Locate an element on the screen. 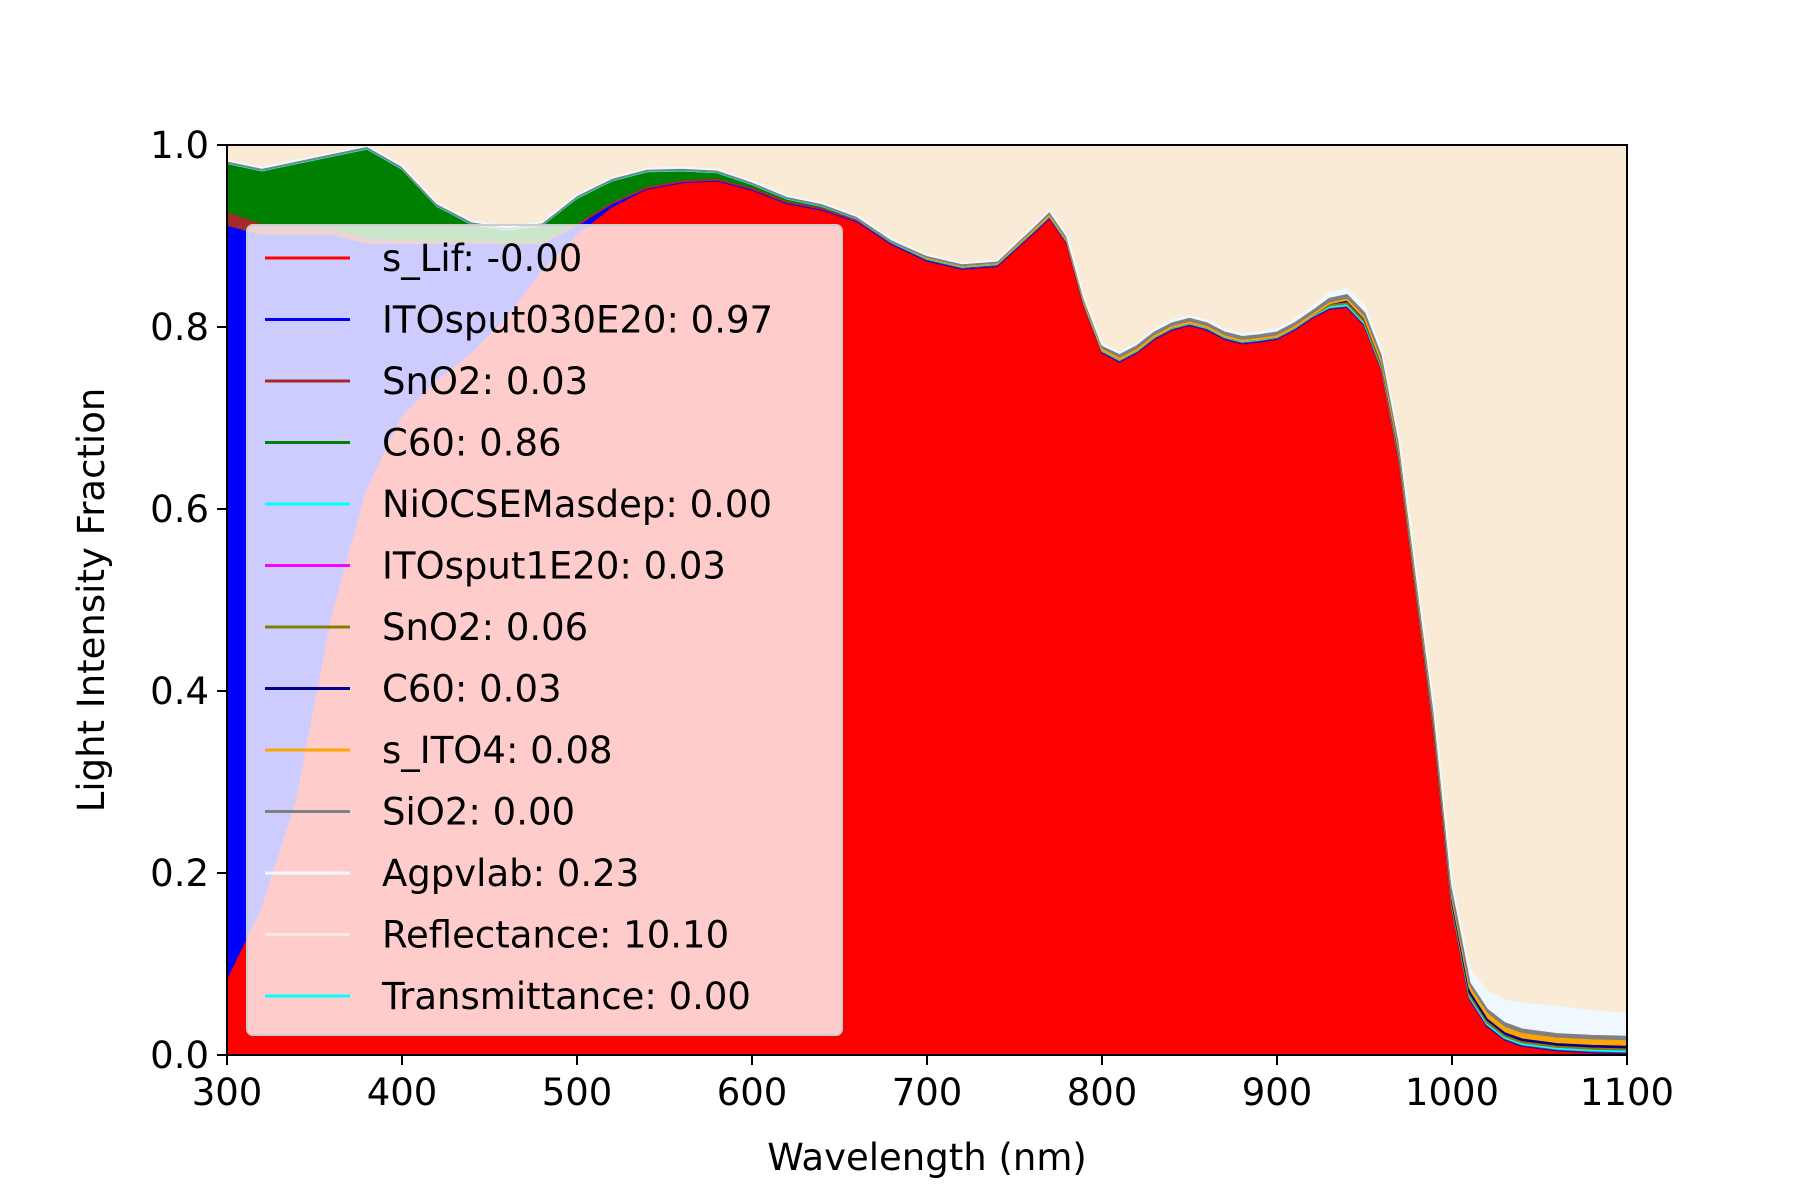 The width and height of the screenshot is (1800, 1200). y-tick-label: 0.6 is located at coordinates (179, 509).